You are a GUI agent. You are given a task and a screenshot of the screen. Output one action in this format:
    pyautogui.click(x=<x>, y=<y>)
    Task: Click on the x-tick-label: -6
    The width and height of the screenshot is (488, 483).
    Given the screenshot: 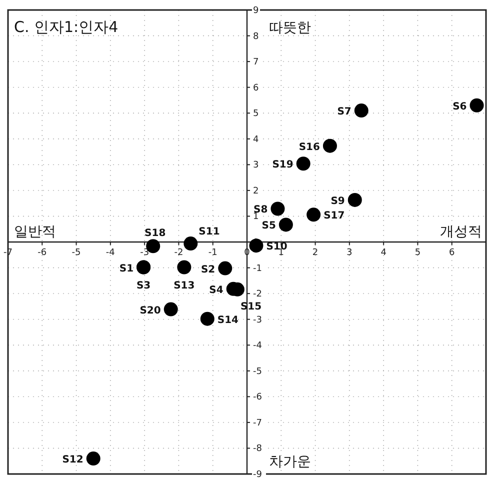 What is the action you would take?
    pyautogui.click(x=42, y=253)
    